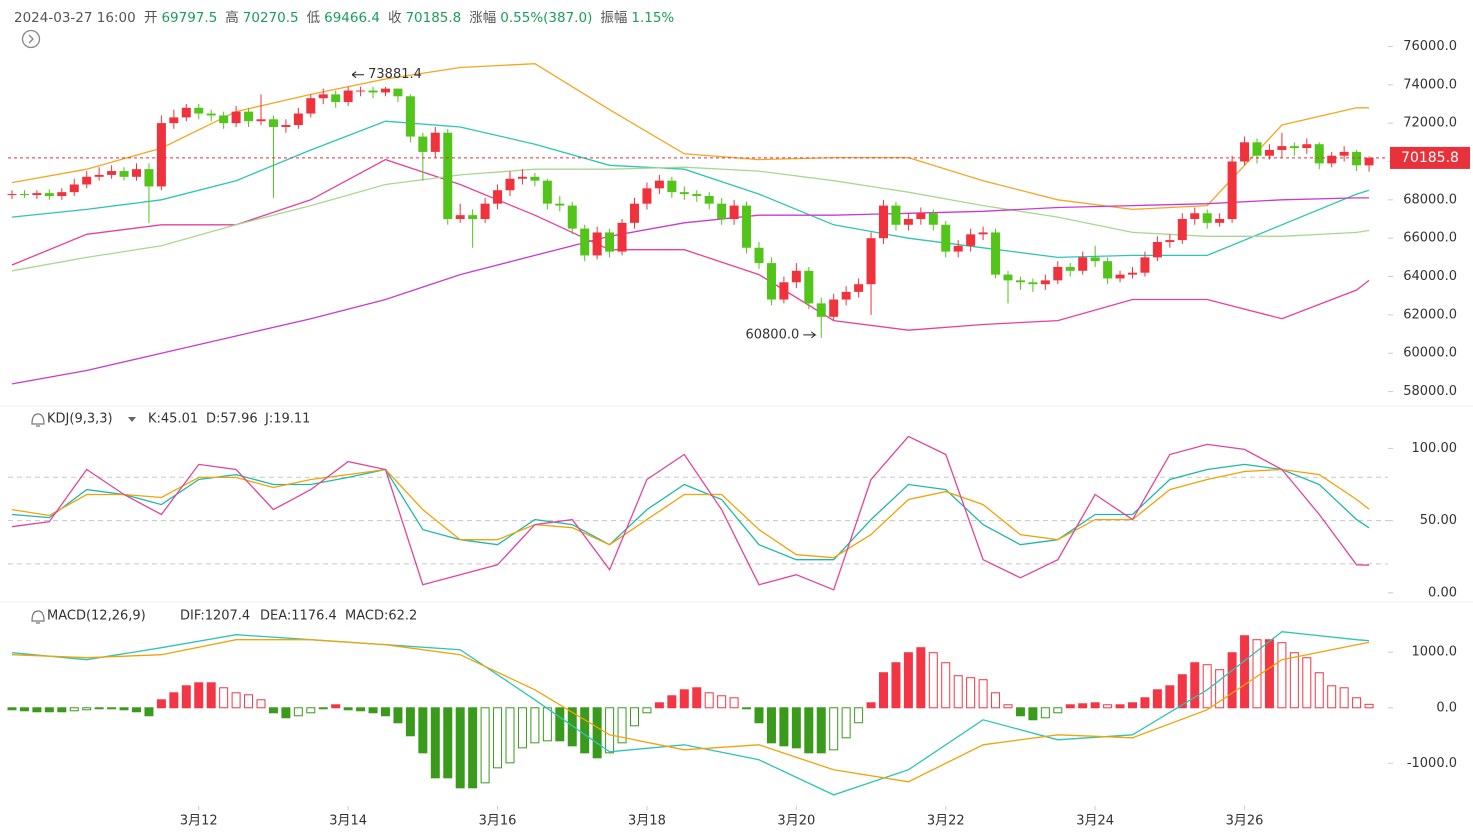 The height and width of the screenshot is (838, 1473). I want to click on y-tick-label: 0.00, so click(1442, 592).